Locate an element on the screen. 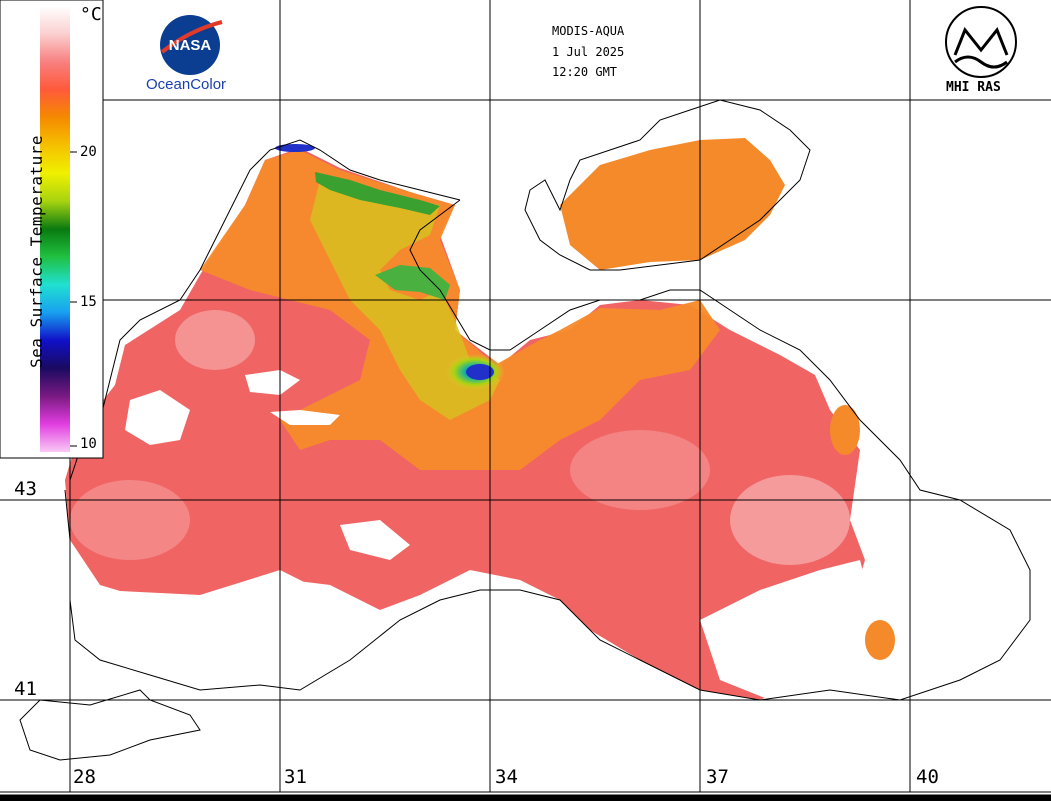 The image size is (1051, 801). nasa-badge-text: NASA is located at coordinates (190, 45).